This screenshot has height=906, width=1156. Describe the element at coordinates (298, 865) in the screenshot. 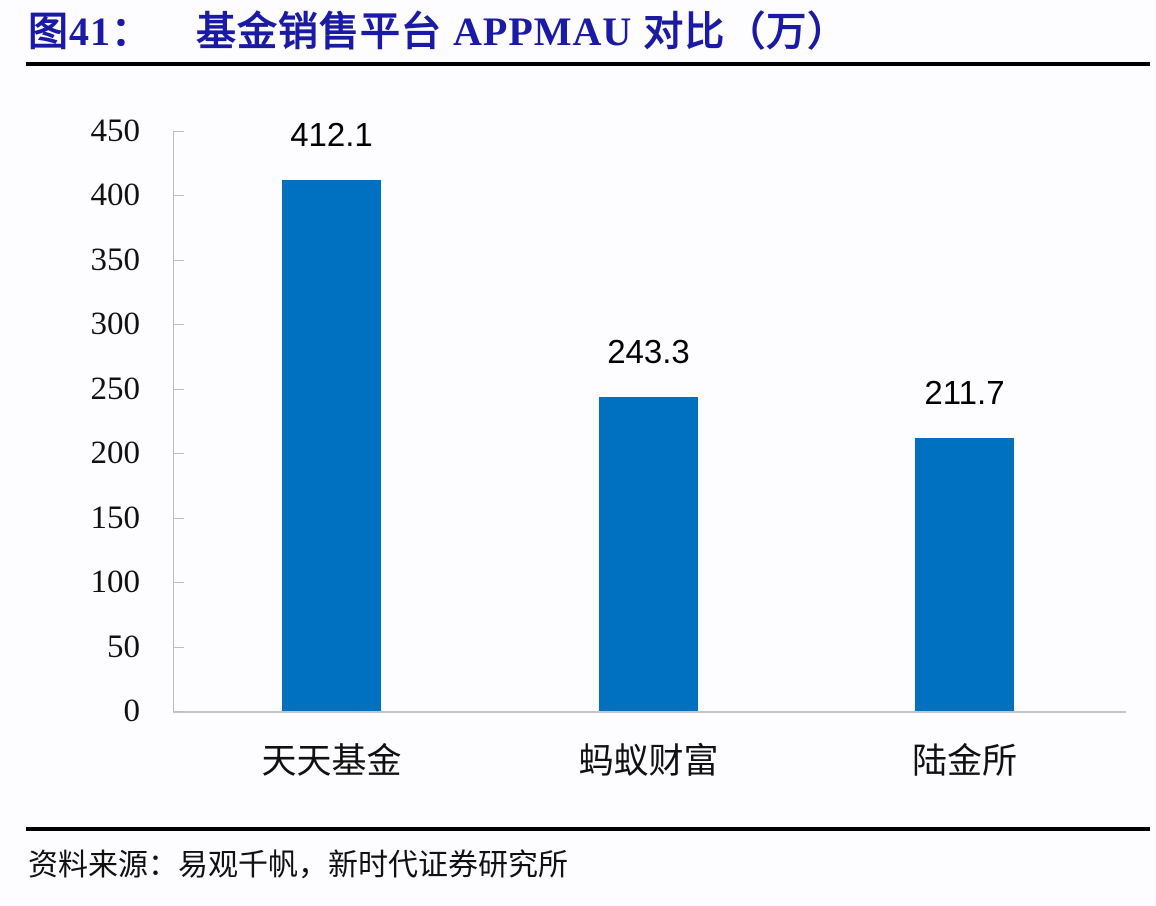

I see `source-note: 资料来源：易观千帆，新时代证券研究所` at that location.